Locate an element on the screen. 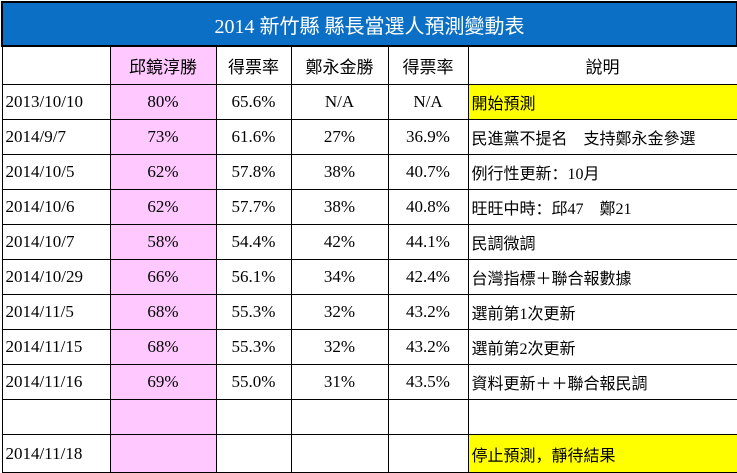 Image resolution: width=737 pixels, height=473 pixels. table-title: 2014 新竹縣 縣長當選人預測變動表 is located at coordinates (369, 24).